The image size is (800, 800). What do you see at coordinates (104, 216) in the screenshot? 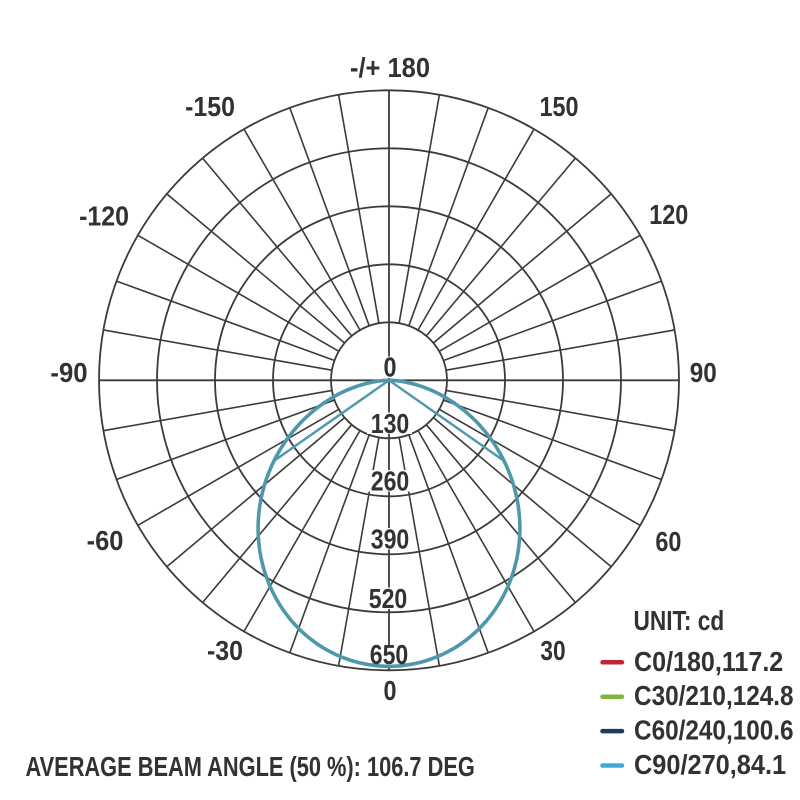
I see `svg-text: -120` at bounding box center [104, 216].